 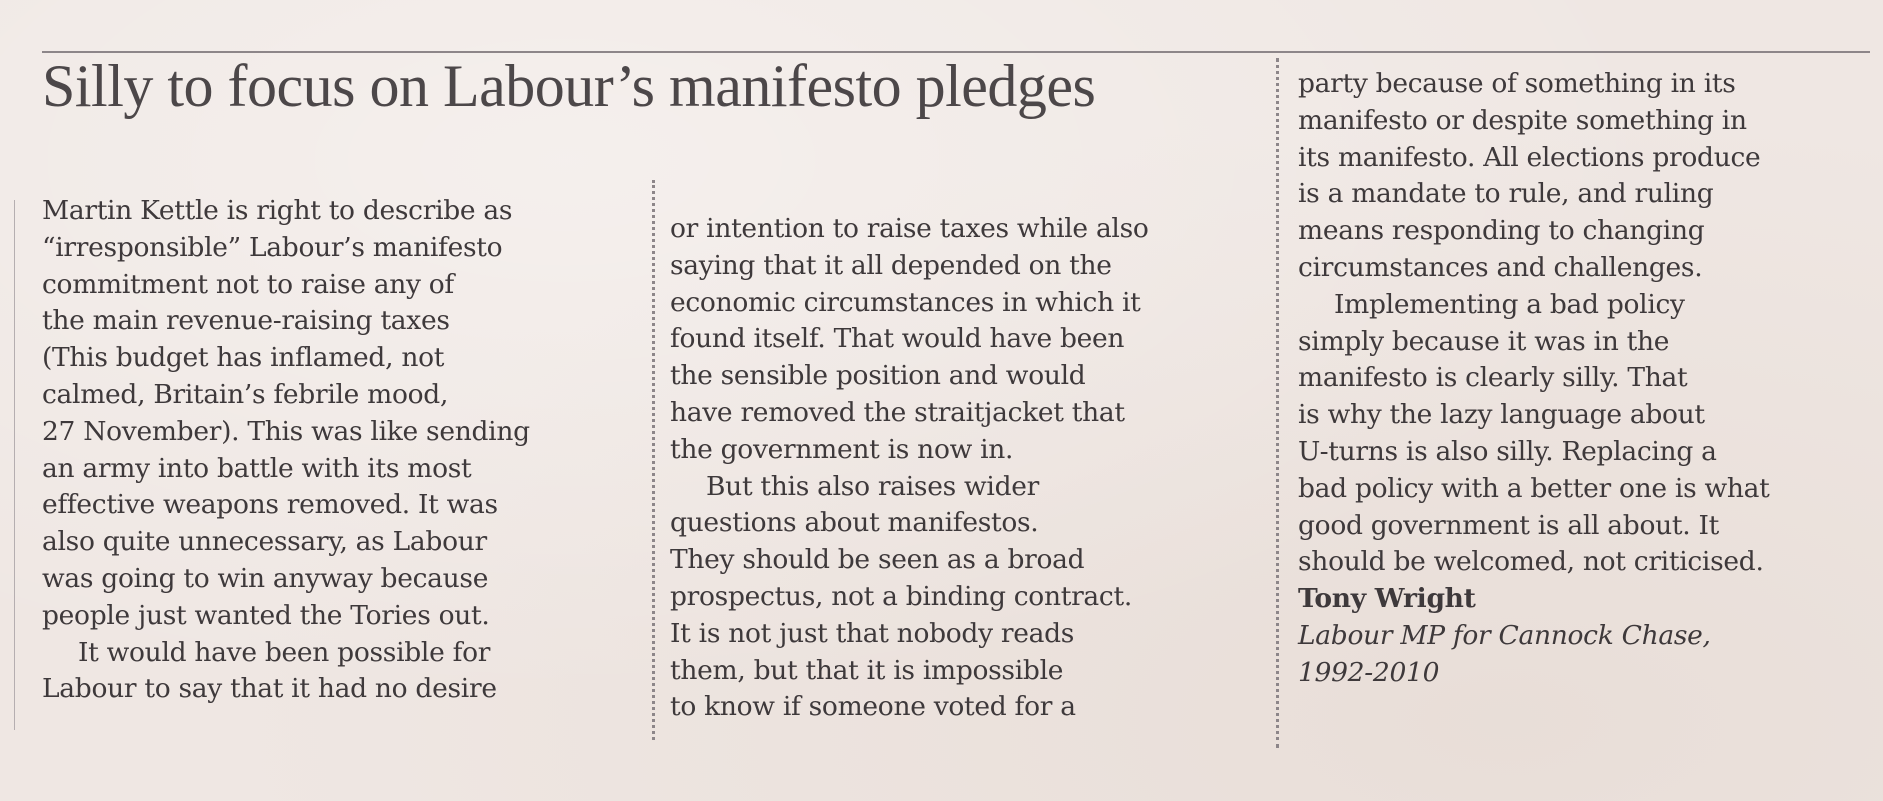 I want to click on text-line: It would have been possible for, so click(x=284, y=652).